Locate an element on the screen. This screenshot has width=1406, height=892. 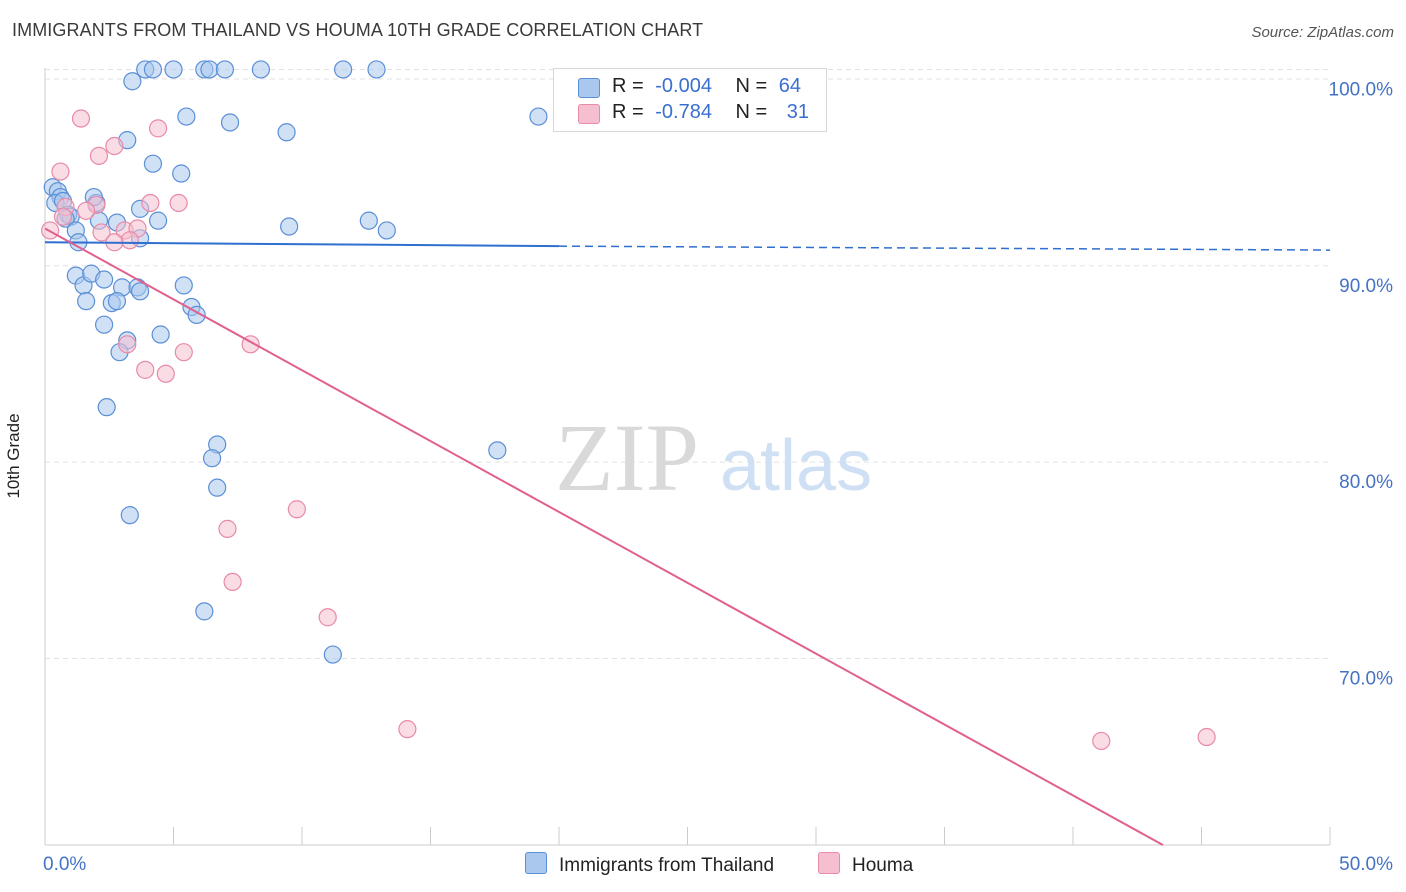
legend-item-thailand: Immigrants from Thailand is located at coordinates (649, 864).